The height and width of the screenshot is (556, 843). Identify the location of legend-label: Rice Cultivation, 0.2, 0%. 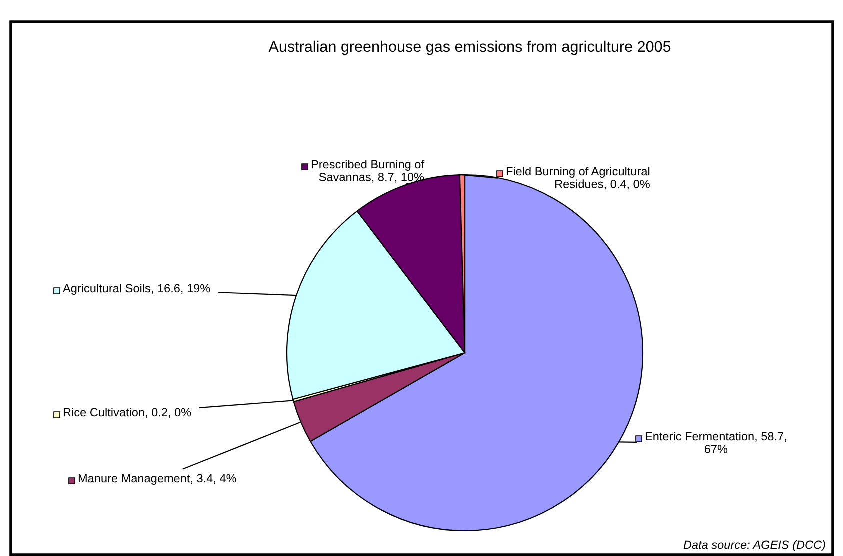
(128, 413).